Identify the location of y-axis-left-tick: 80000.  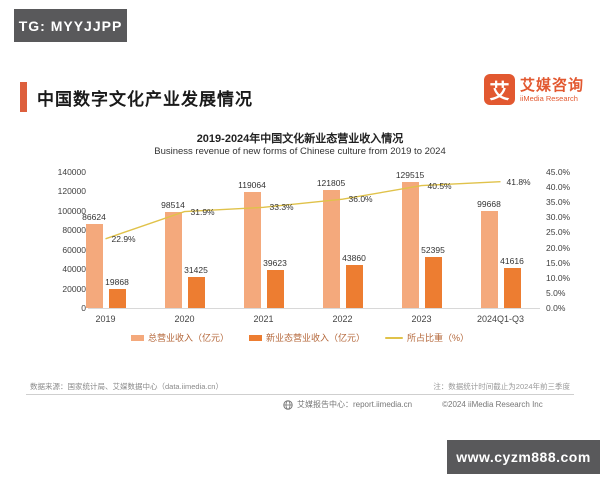
(74, 230).